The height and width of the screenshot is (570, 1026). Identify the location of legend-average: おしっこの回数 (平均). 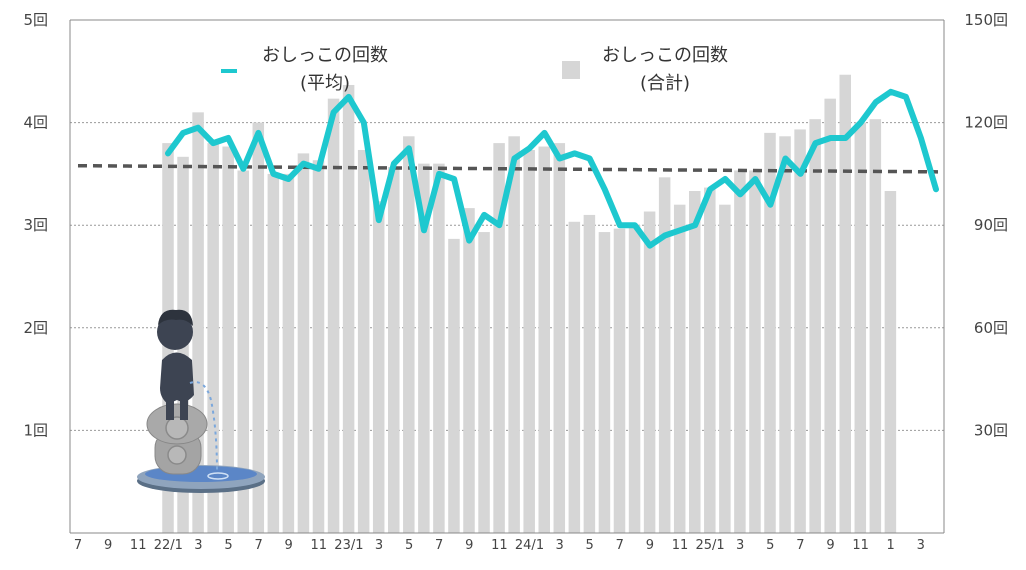
(325, 70).